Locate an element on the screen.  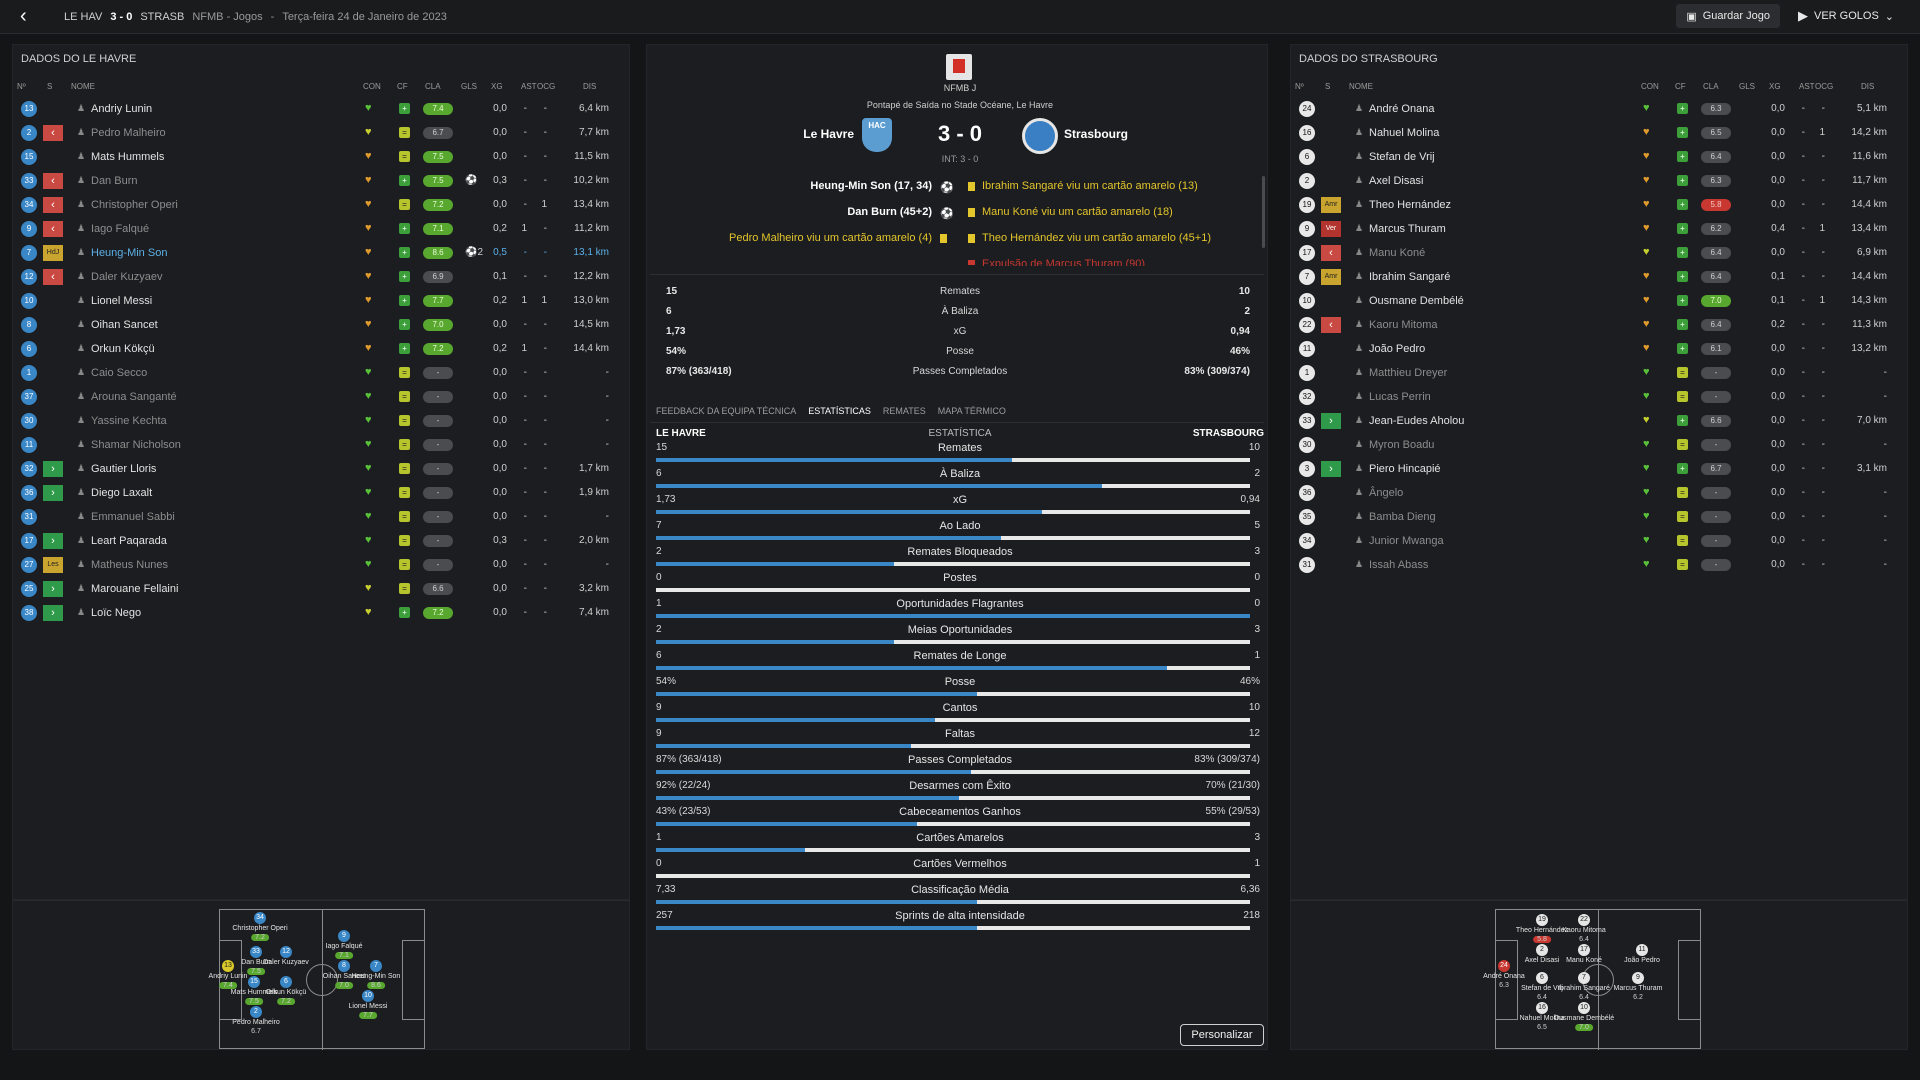
player-name: Pedro Malheiro is located at coordinates (128, 133).